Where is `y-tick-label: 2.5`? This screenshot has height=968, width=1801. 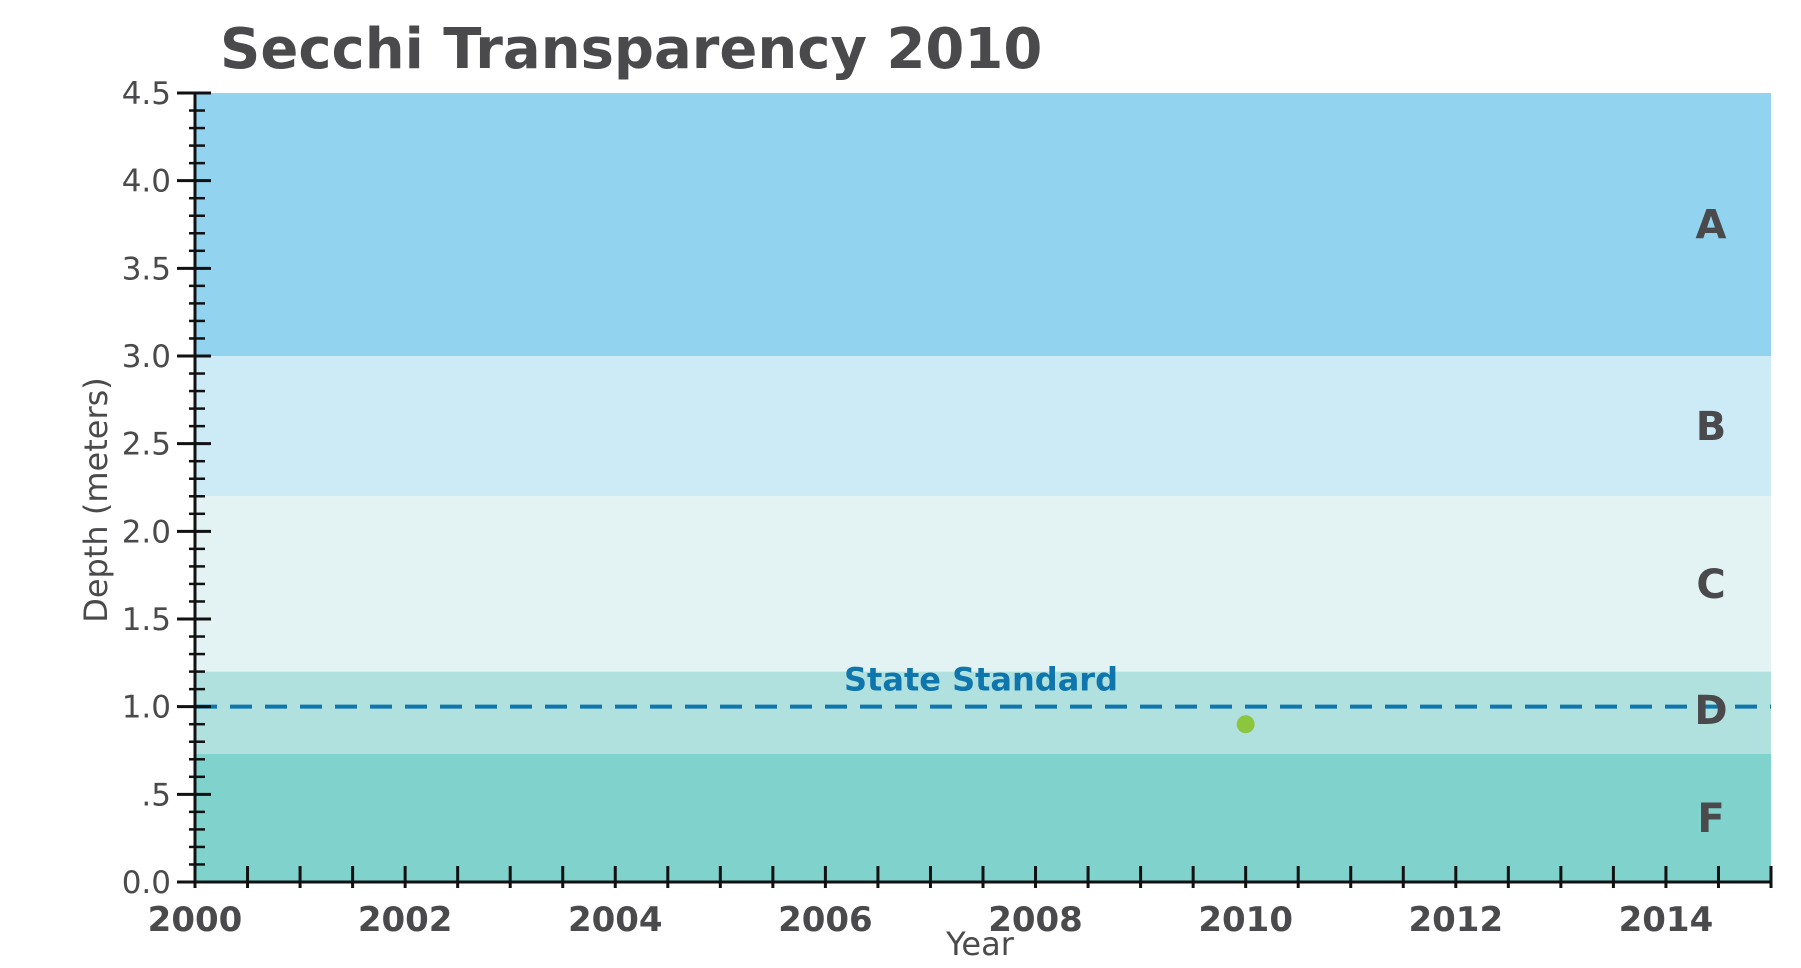
y-tick-label: 2.5 is located at coordinates (146, 445).